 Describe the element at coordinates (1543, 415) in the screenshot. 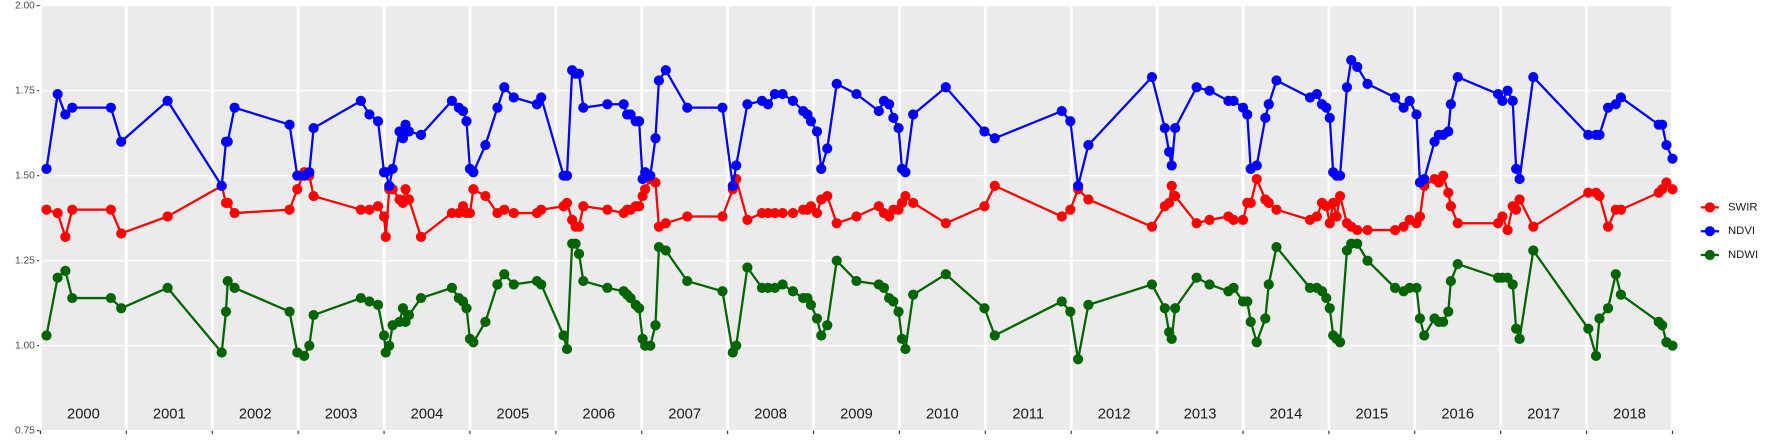

I see `year-label: 2017` at that location.